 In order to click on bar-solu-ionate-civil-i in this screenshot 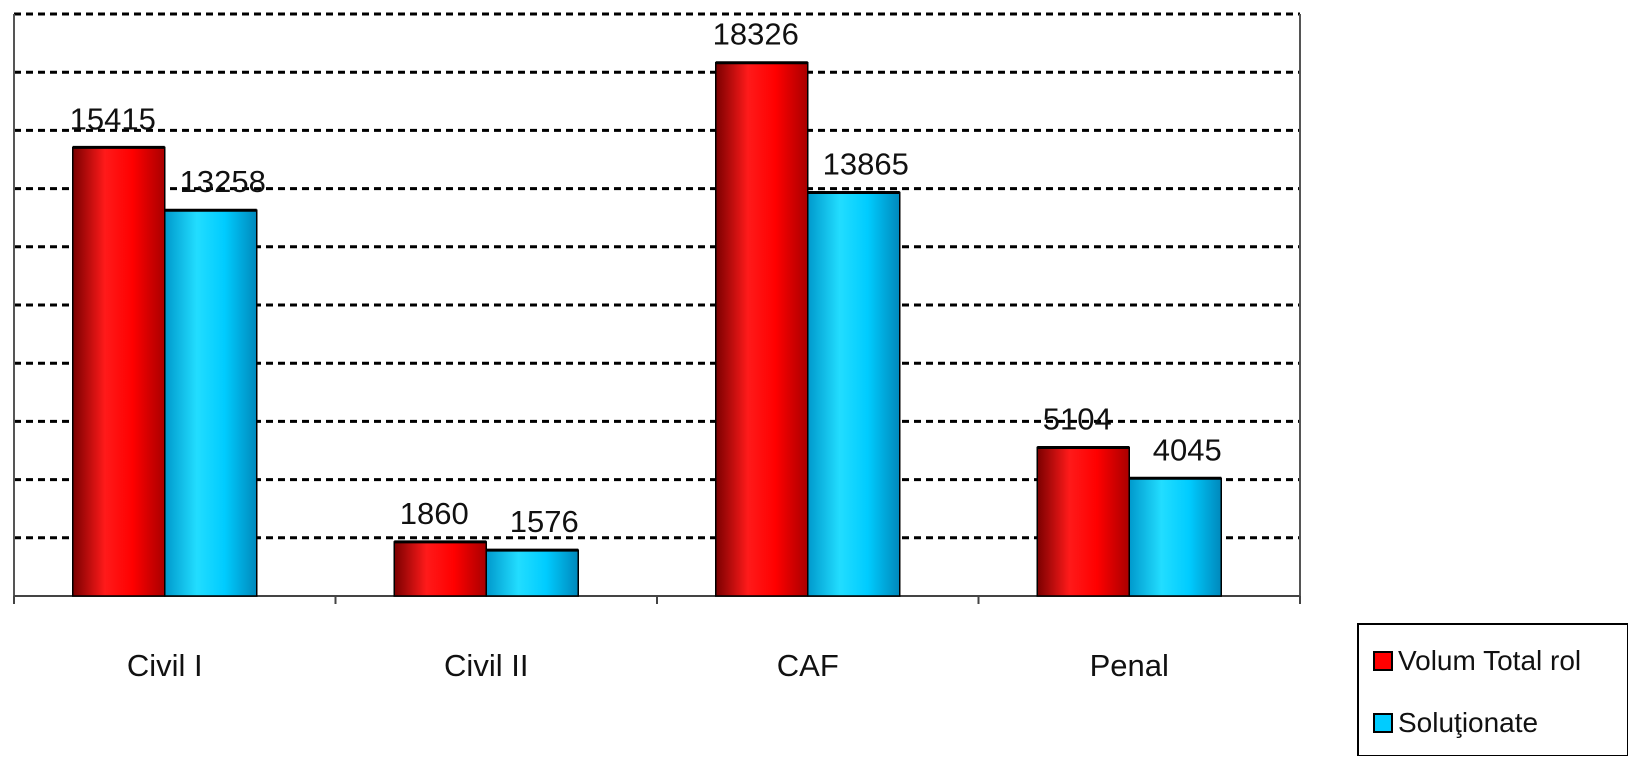, I will do `click(211, 403)`.